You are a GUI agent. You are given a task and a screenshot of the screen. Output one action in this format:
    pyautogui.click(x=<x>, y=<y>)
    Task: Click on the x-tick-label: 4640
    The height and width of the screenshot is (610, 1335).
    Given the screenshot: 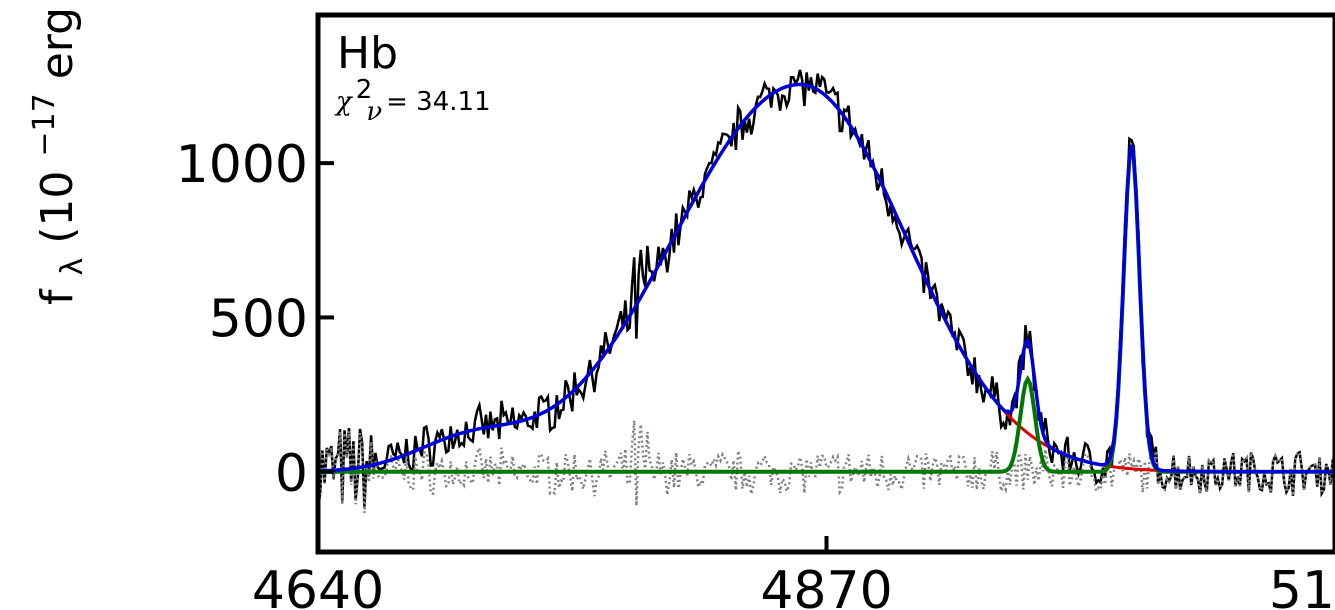 What is the action you would take?
    pyautogui.click(x=318, y=585)
    